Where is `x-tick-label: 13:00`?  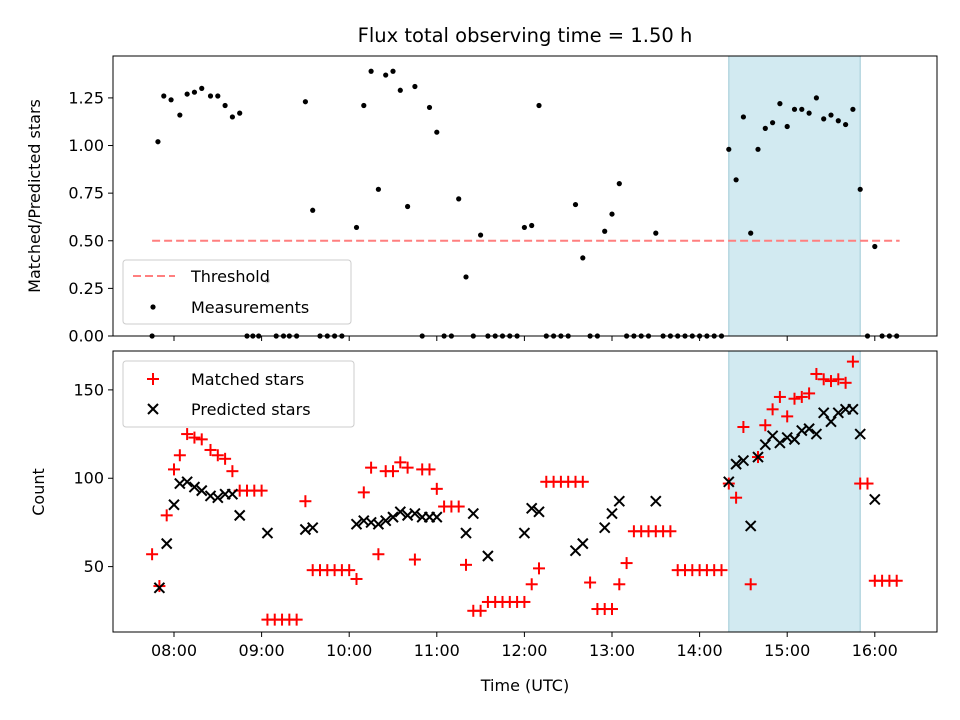
x-tick-label: 13:00 is located at coordinates (612, 650).